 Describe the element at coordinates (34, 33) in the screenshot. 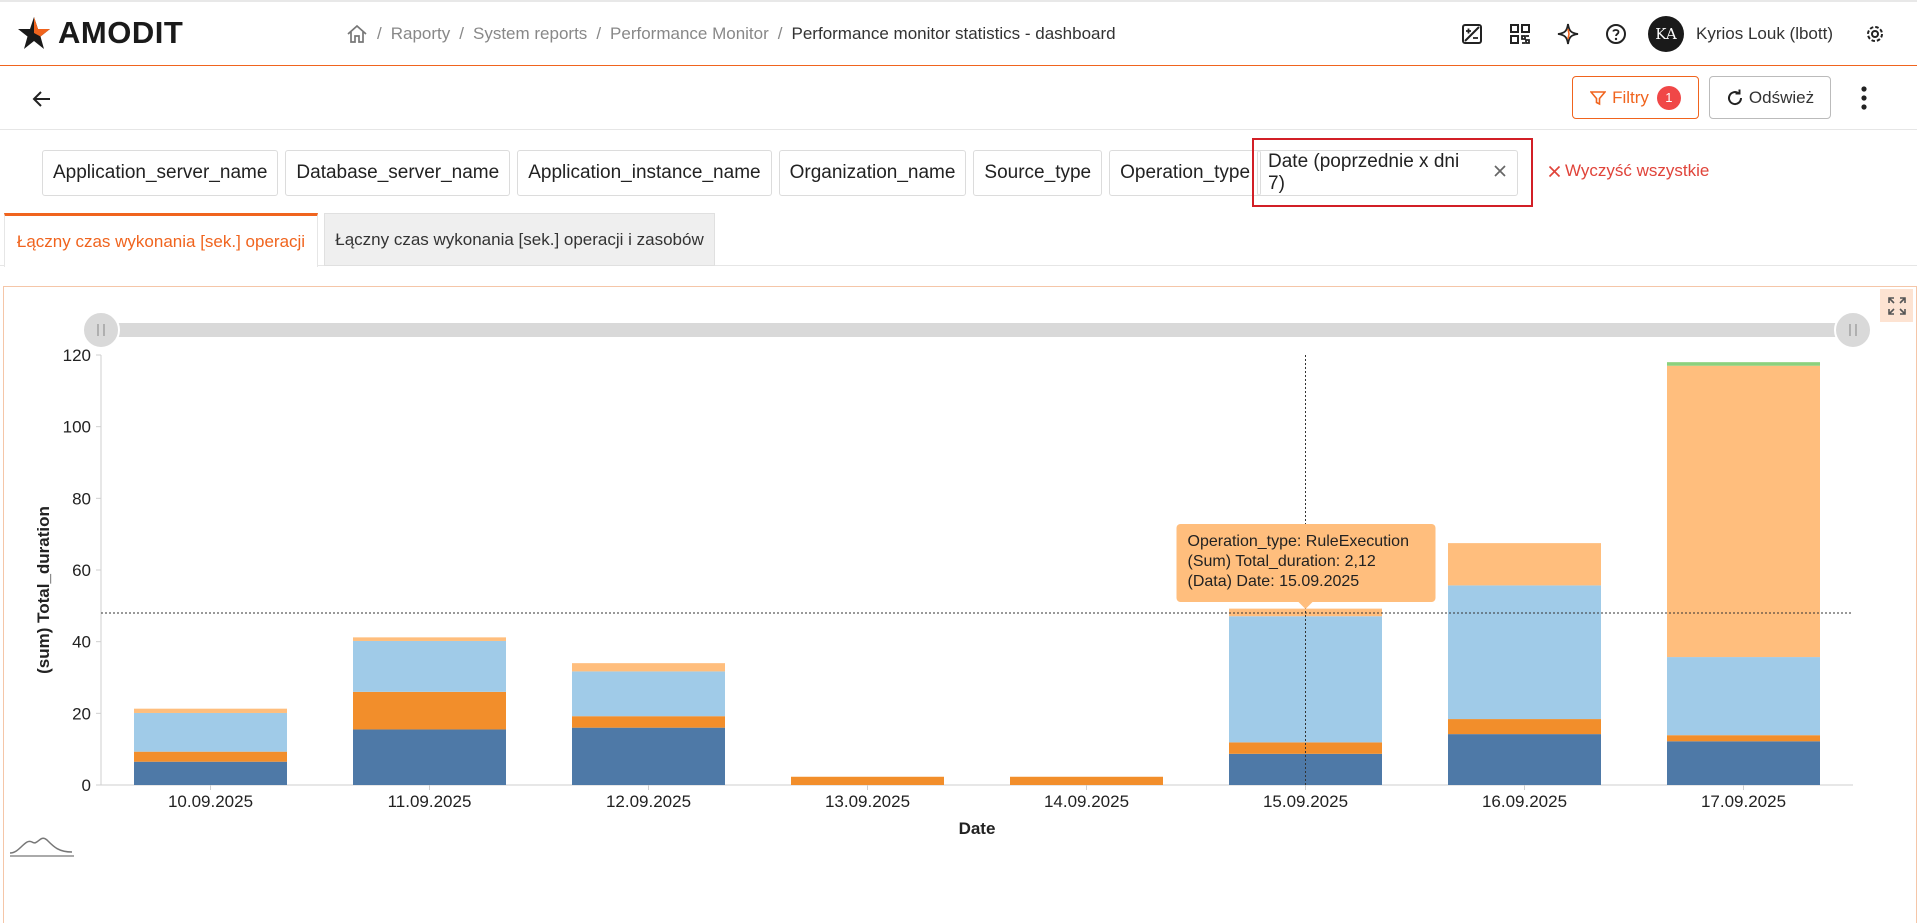

I see `logo-star-icon` at that location.